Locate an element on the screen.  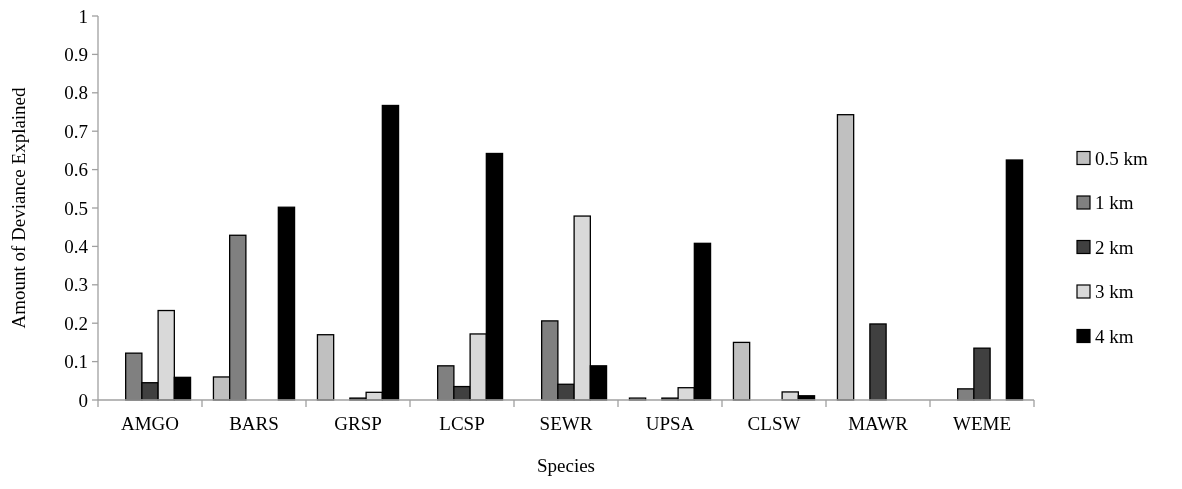
x-tick-label: AMGO is located at coordinates (150, 423).